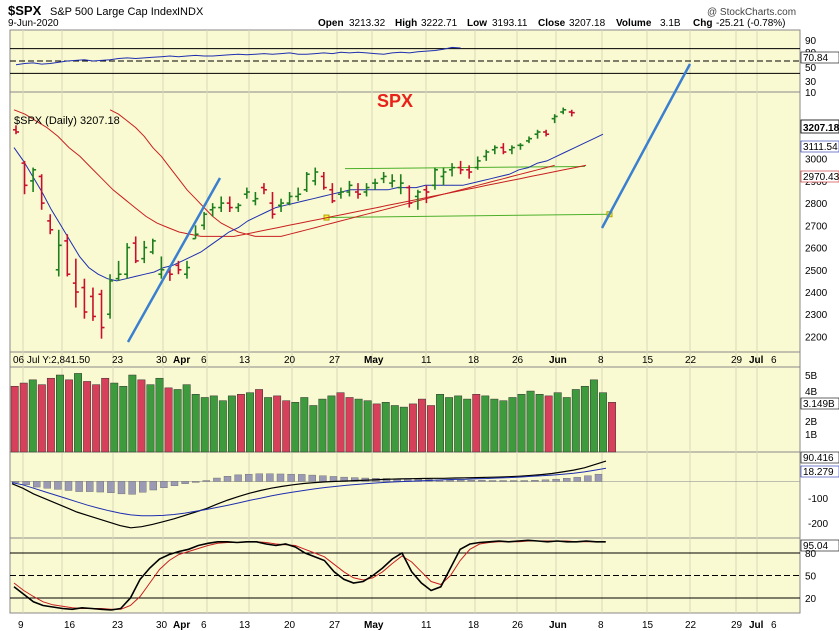  Describe the element at coordinates (406, 23) in the screenshot. I see `high-label: High` at that location.